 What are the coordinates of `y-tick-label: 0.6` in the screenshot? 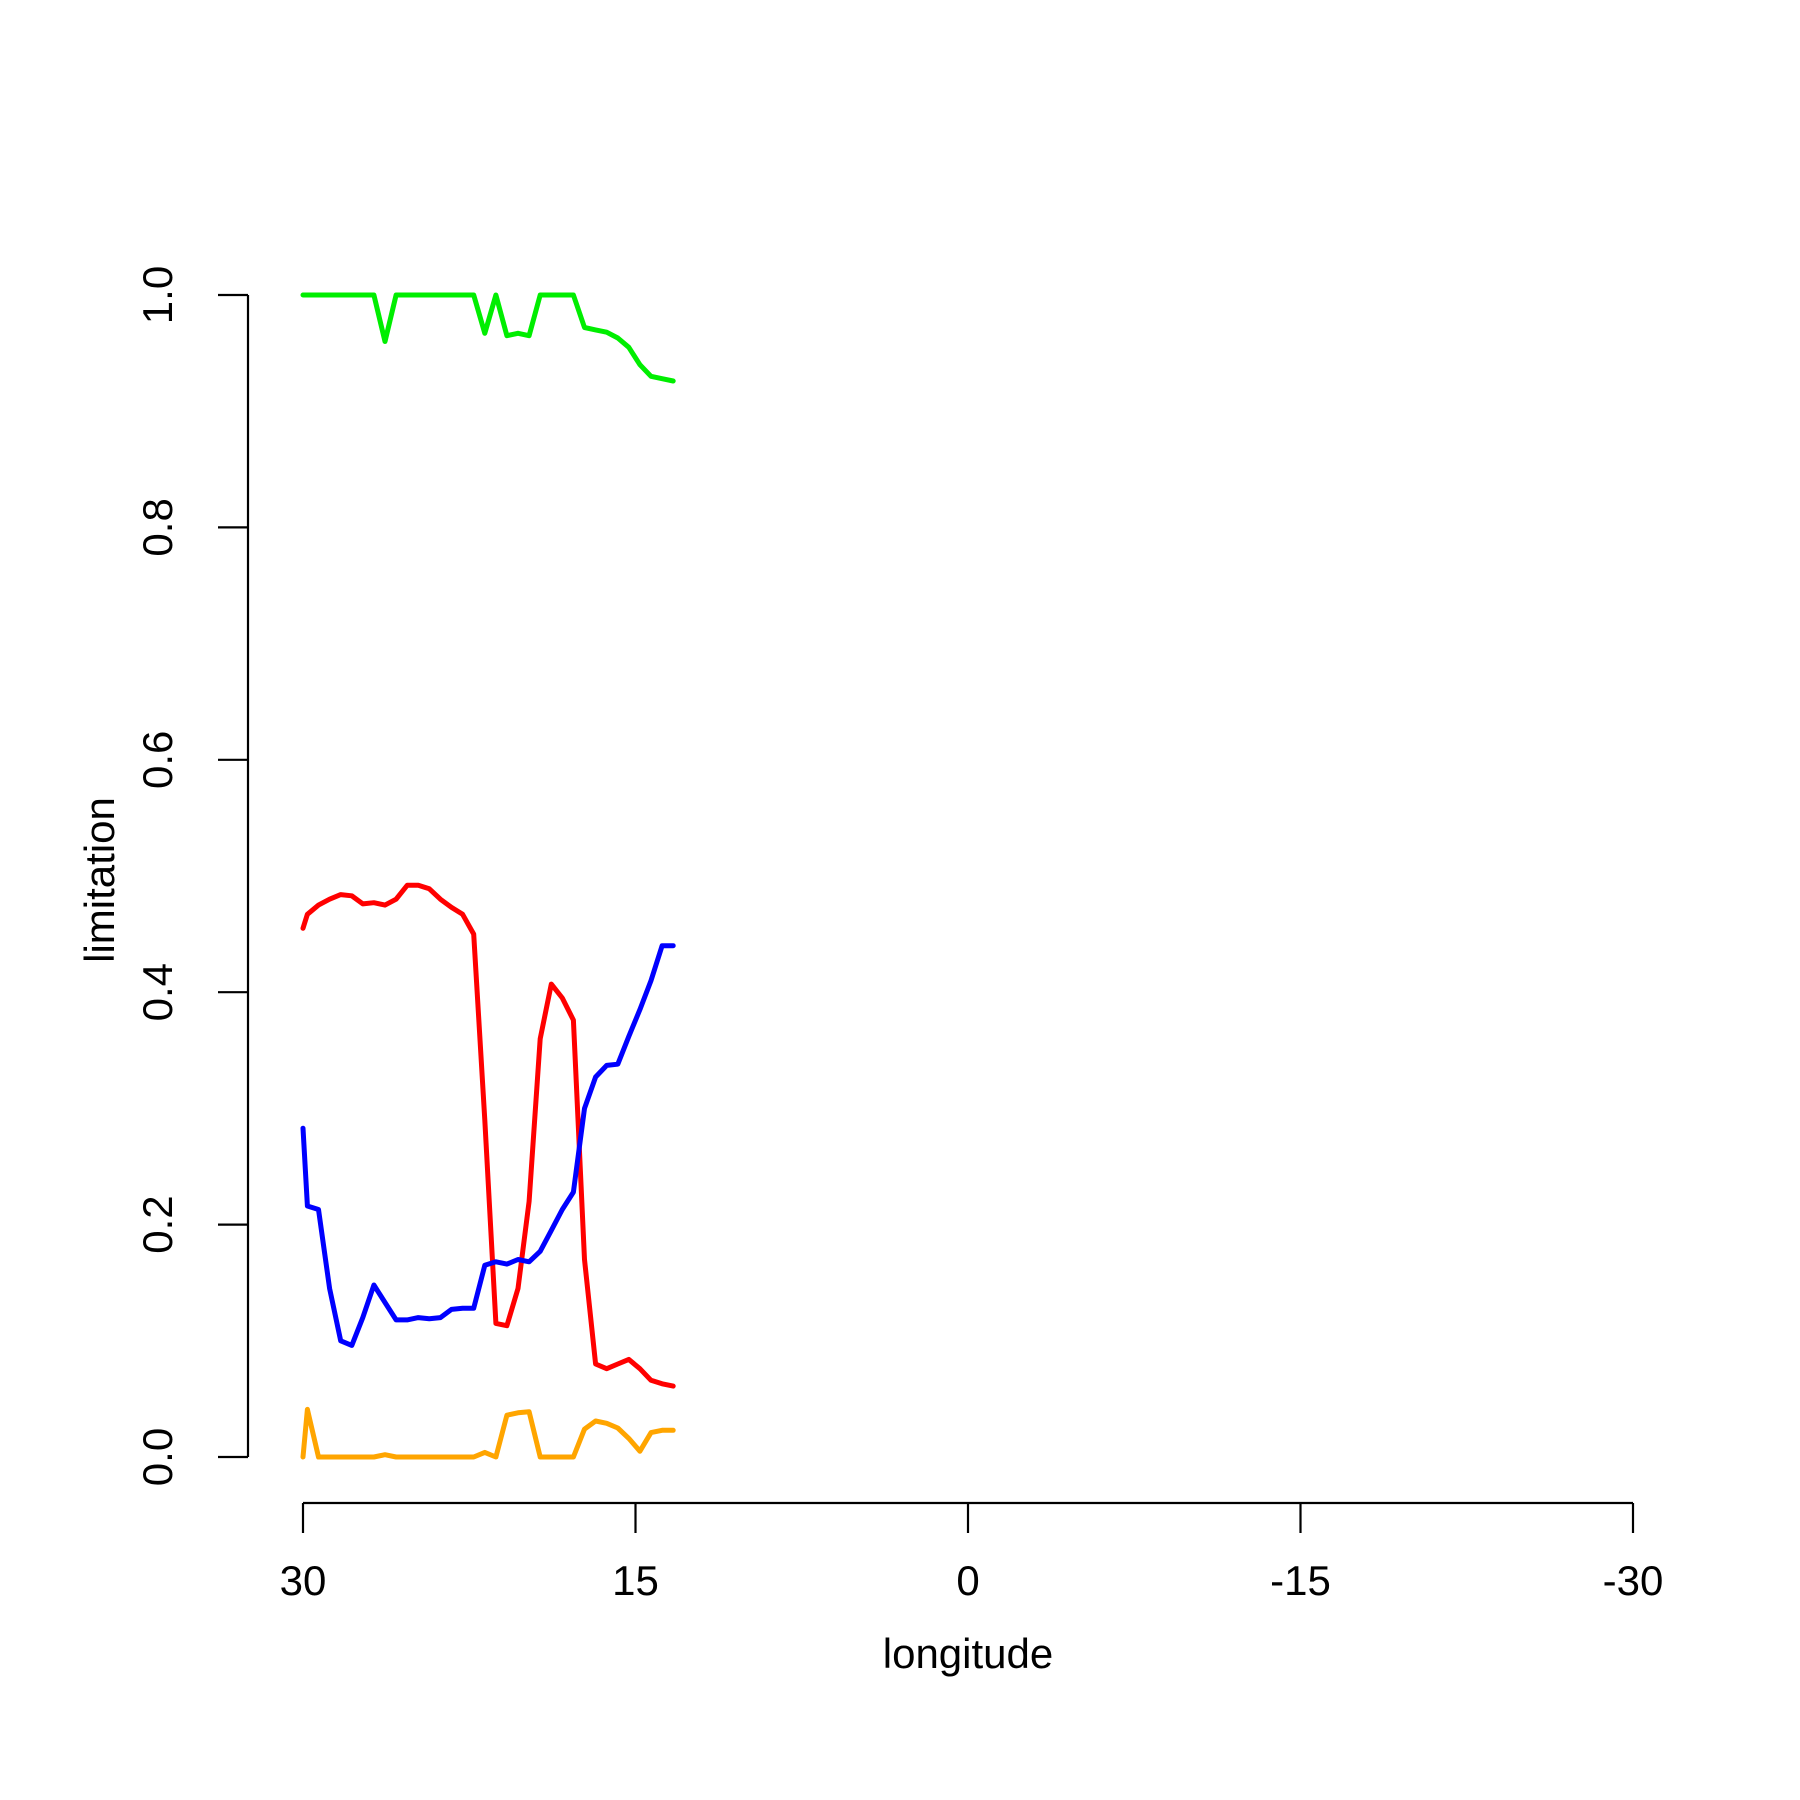 It's located at (157, 760).